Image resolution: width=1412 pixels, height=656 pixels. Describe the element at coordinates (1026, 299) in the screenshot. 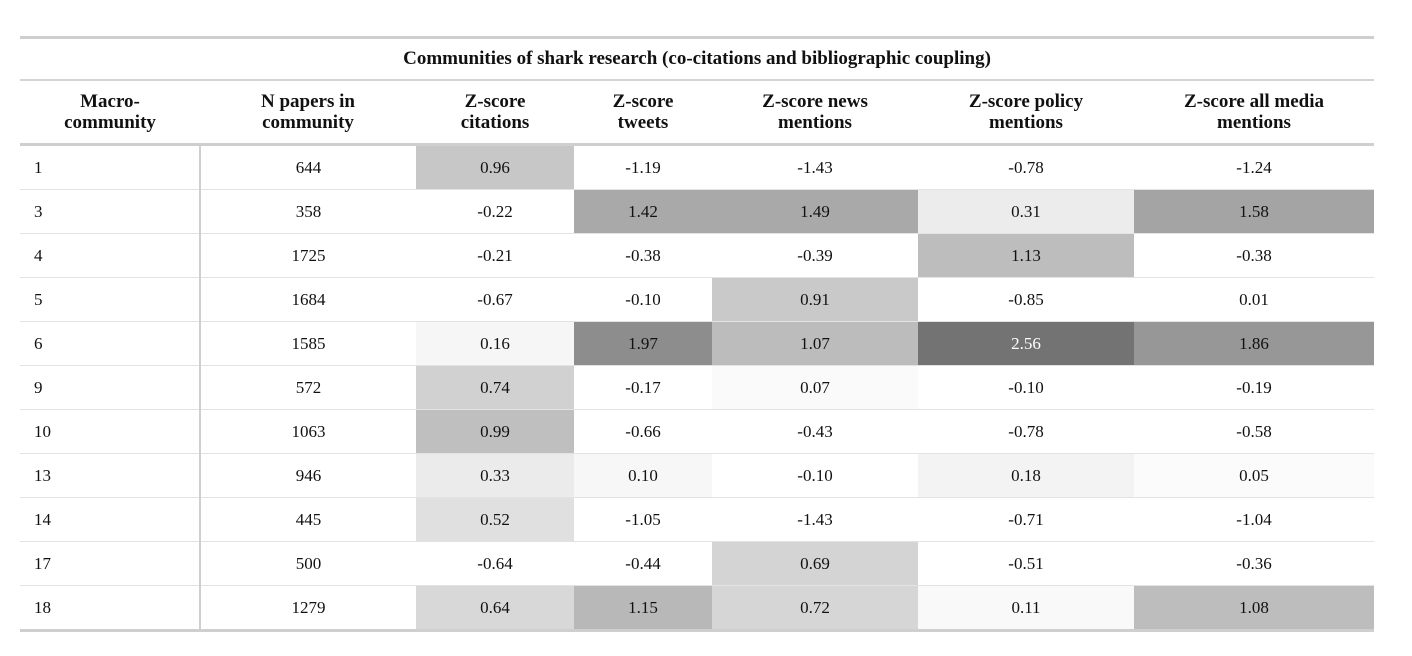

I see `table-cell: -0.85` at that location.